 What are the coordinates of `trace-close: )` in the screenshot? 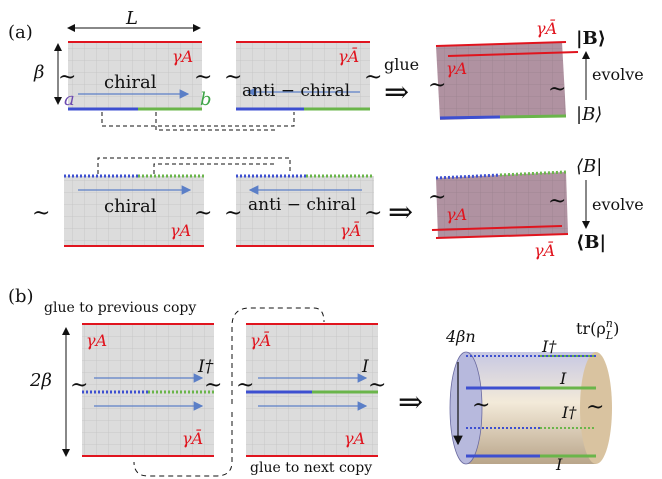 It's located at (616, 328).